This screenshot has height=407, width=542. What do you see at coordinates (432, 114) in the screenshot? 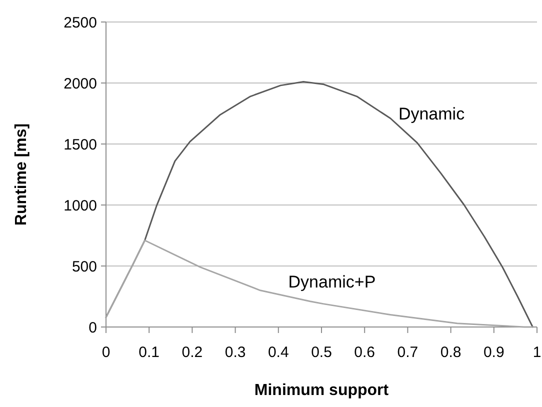
I see `series-label: Dynamic` at bounding box center [432, 114].